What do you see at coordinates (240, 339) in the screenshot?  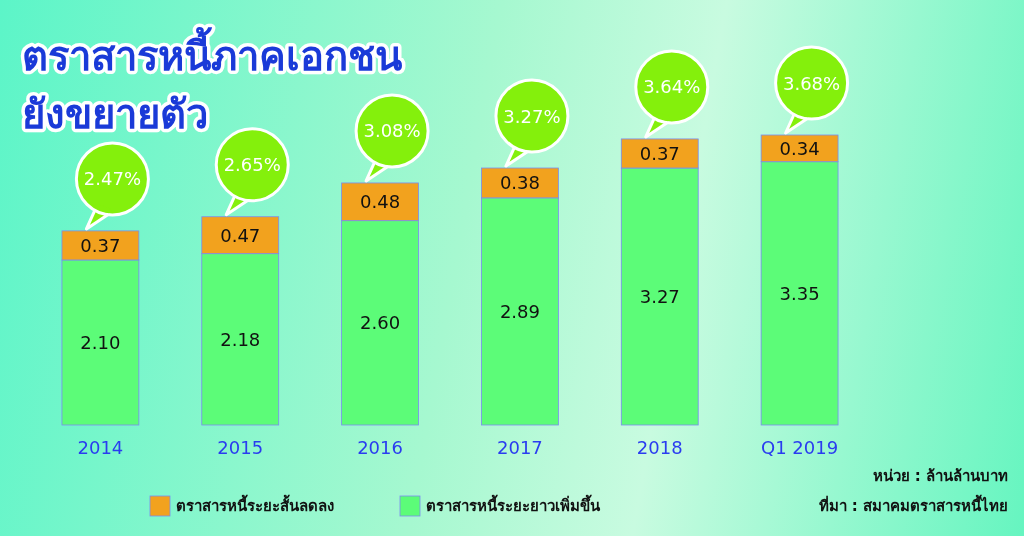 I see `data-label: 2.18` at bounding box center [240, 339].